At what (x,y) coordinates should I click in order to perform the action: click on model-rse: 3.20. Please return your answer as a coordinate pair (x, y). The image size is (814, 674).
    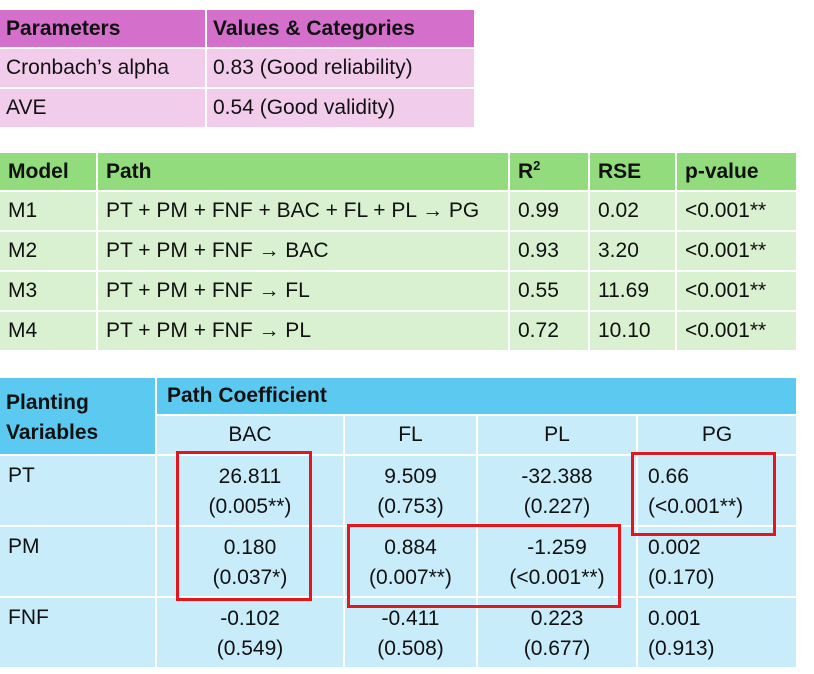
    Looking at the image, I should click on (633, 251).